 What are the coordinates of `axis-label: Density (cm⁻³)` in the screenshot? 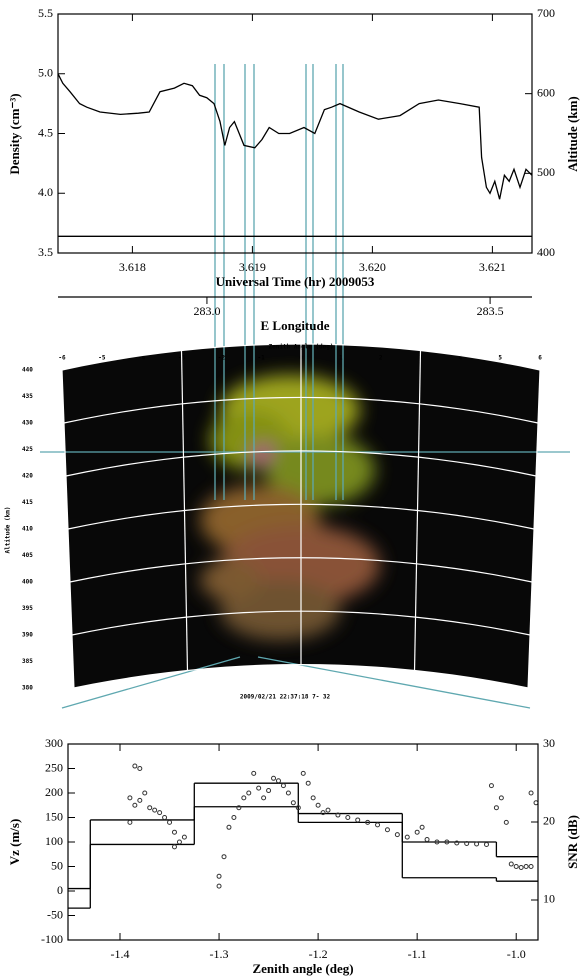 It's located at (14, 133).